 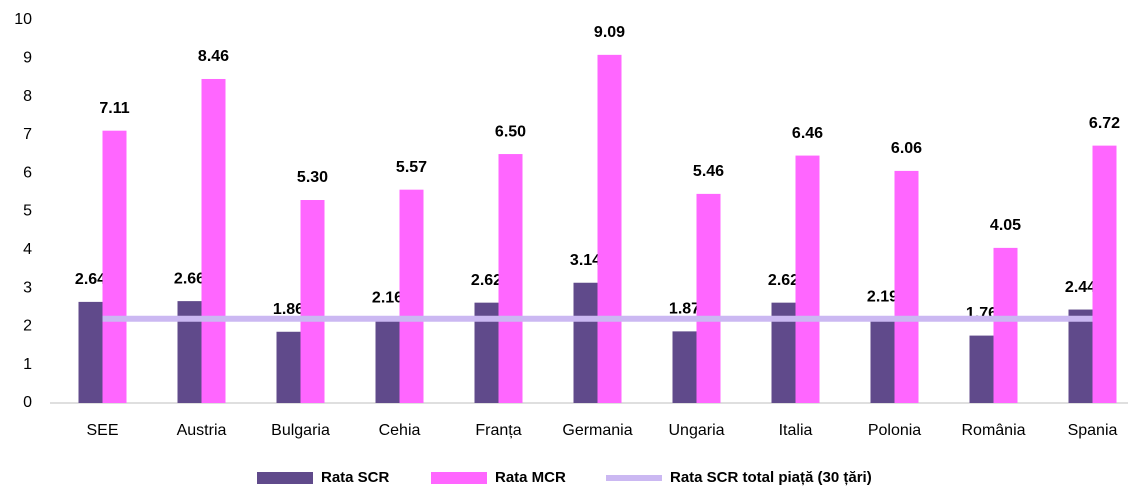 What do you see at coordinates (894, 430) in the screenshot?
I see `x-tick-label: Polonia` at bounding box center [894, 430].